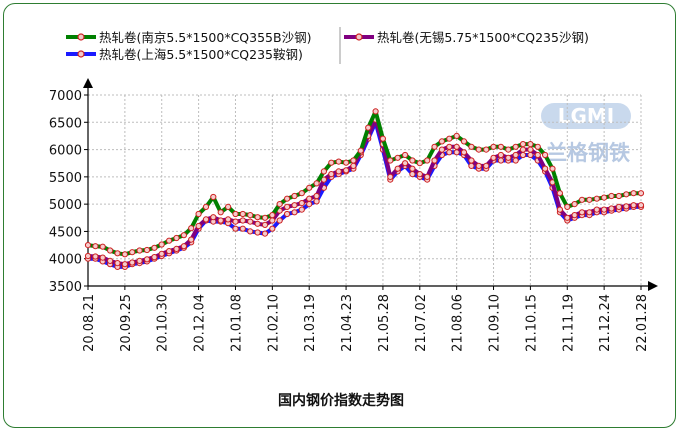  Describe the element at coordinates (384, 323) in the screenshot. I see `x-tick-label: 21.05.28` at that location.